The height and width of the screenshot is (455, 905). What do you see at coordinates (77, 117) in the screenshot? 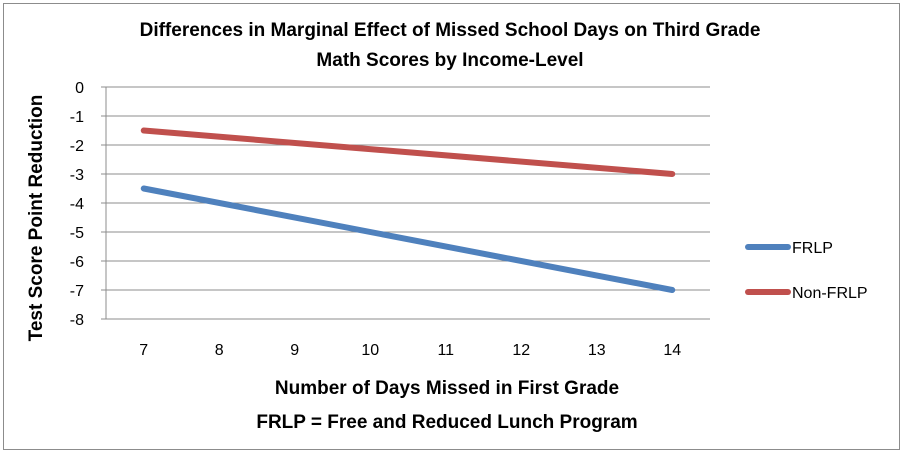
I see `y-tick-label: -1` at bounding box center [77, 117].